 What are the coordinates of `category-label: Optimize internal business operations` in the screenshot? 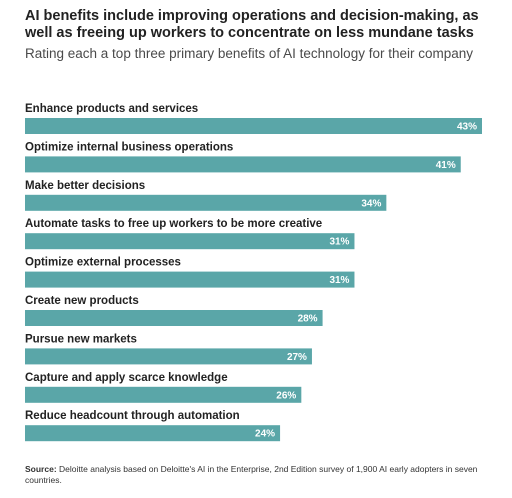 It's located at (129, 147).